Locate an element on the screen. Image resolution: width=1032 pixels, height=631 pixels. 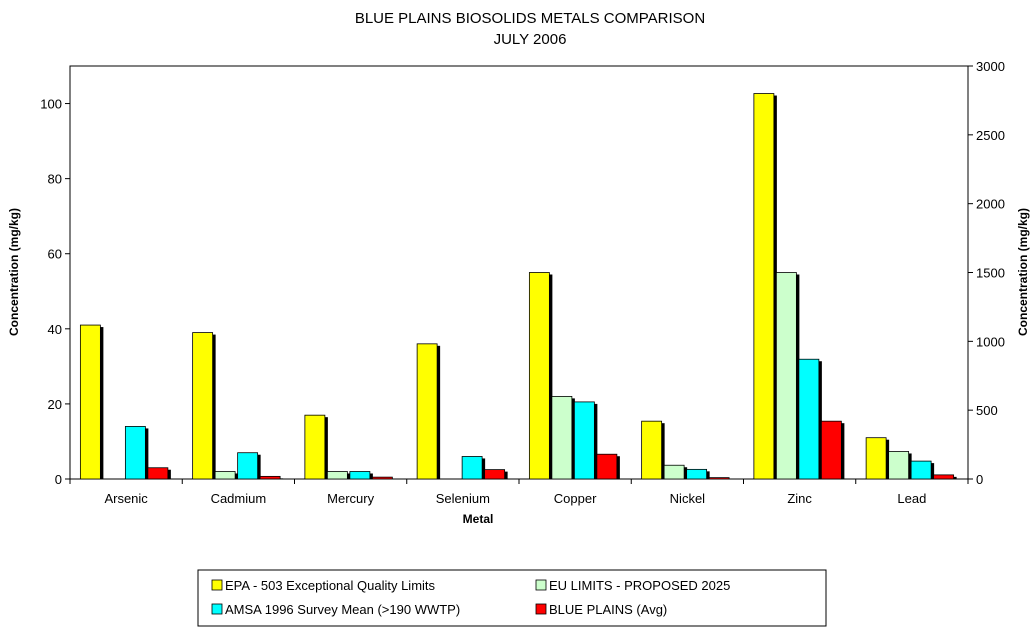
left-axis: 0 20 40 60 80 100 is located at coordinates (55, 292).